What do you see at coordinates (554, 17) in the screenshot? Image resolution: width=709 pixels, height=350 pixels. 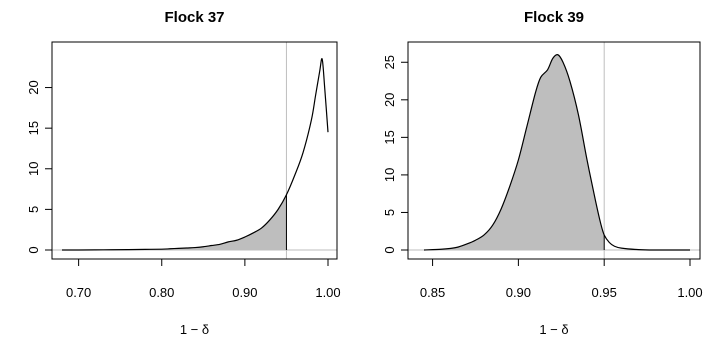 I see `chart-title: Flock 39` at bounding box center [554, 17].